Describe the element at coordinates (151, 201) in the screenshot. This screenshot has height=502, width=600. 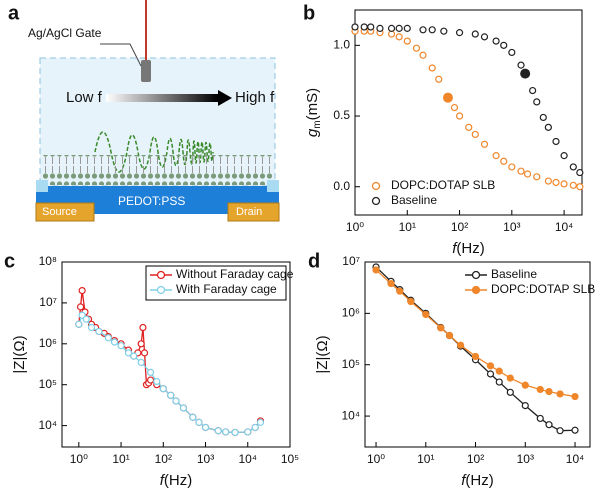
I see `channel-label: PEDOT:PSS` at that location.